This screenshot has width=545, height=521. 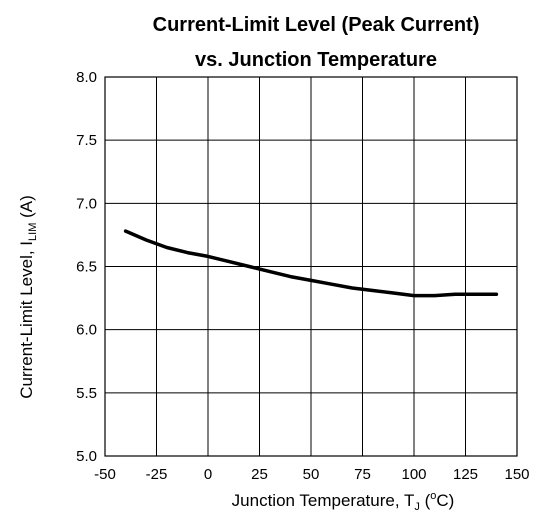 I want to click on x-tick-labels: -50 -25 0 25 50 75 100 125 150, so click(x=311, y=474).